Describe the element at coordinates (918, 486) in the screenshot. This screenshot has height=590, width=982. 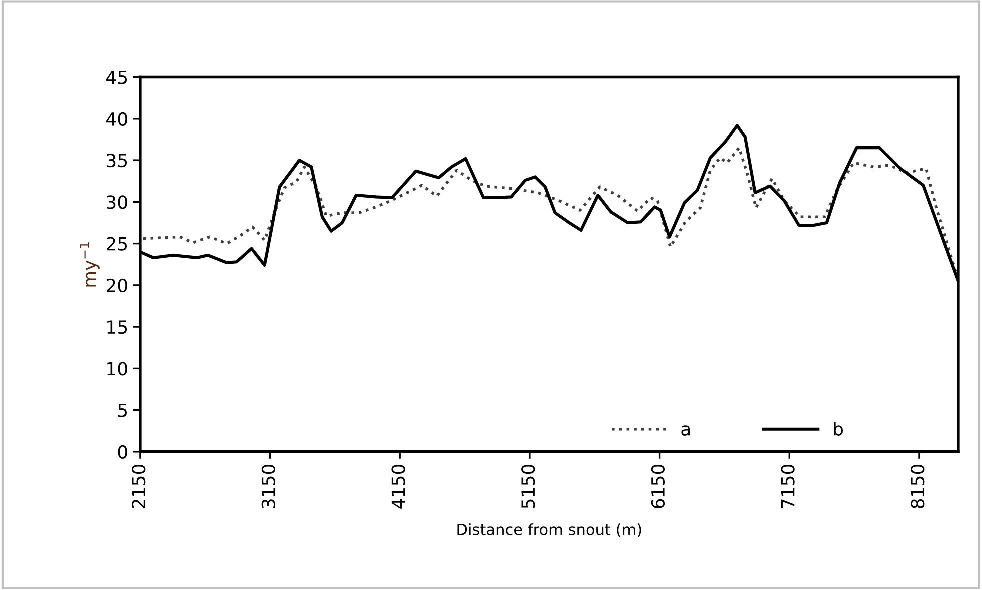
I see `x-tick-label: 8150` at that location.